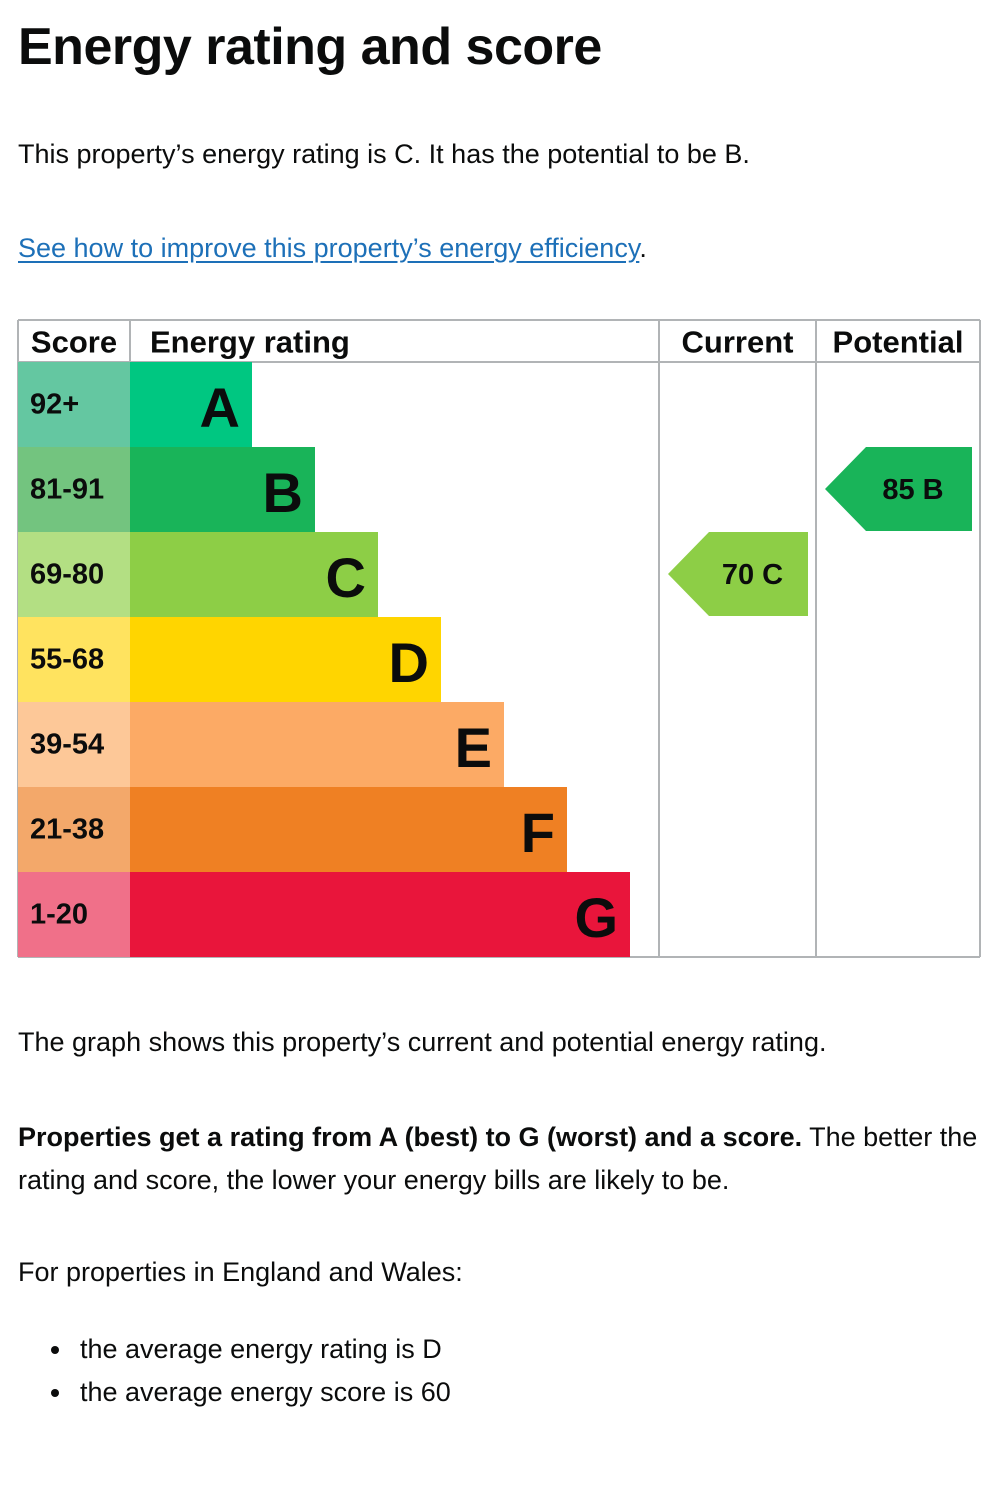 This screenshot has width=1000, height=1500. Describe the element at coordinates (220, 407) in the screenshot. I see `band-letter-a: A` at that location.